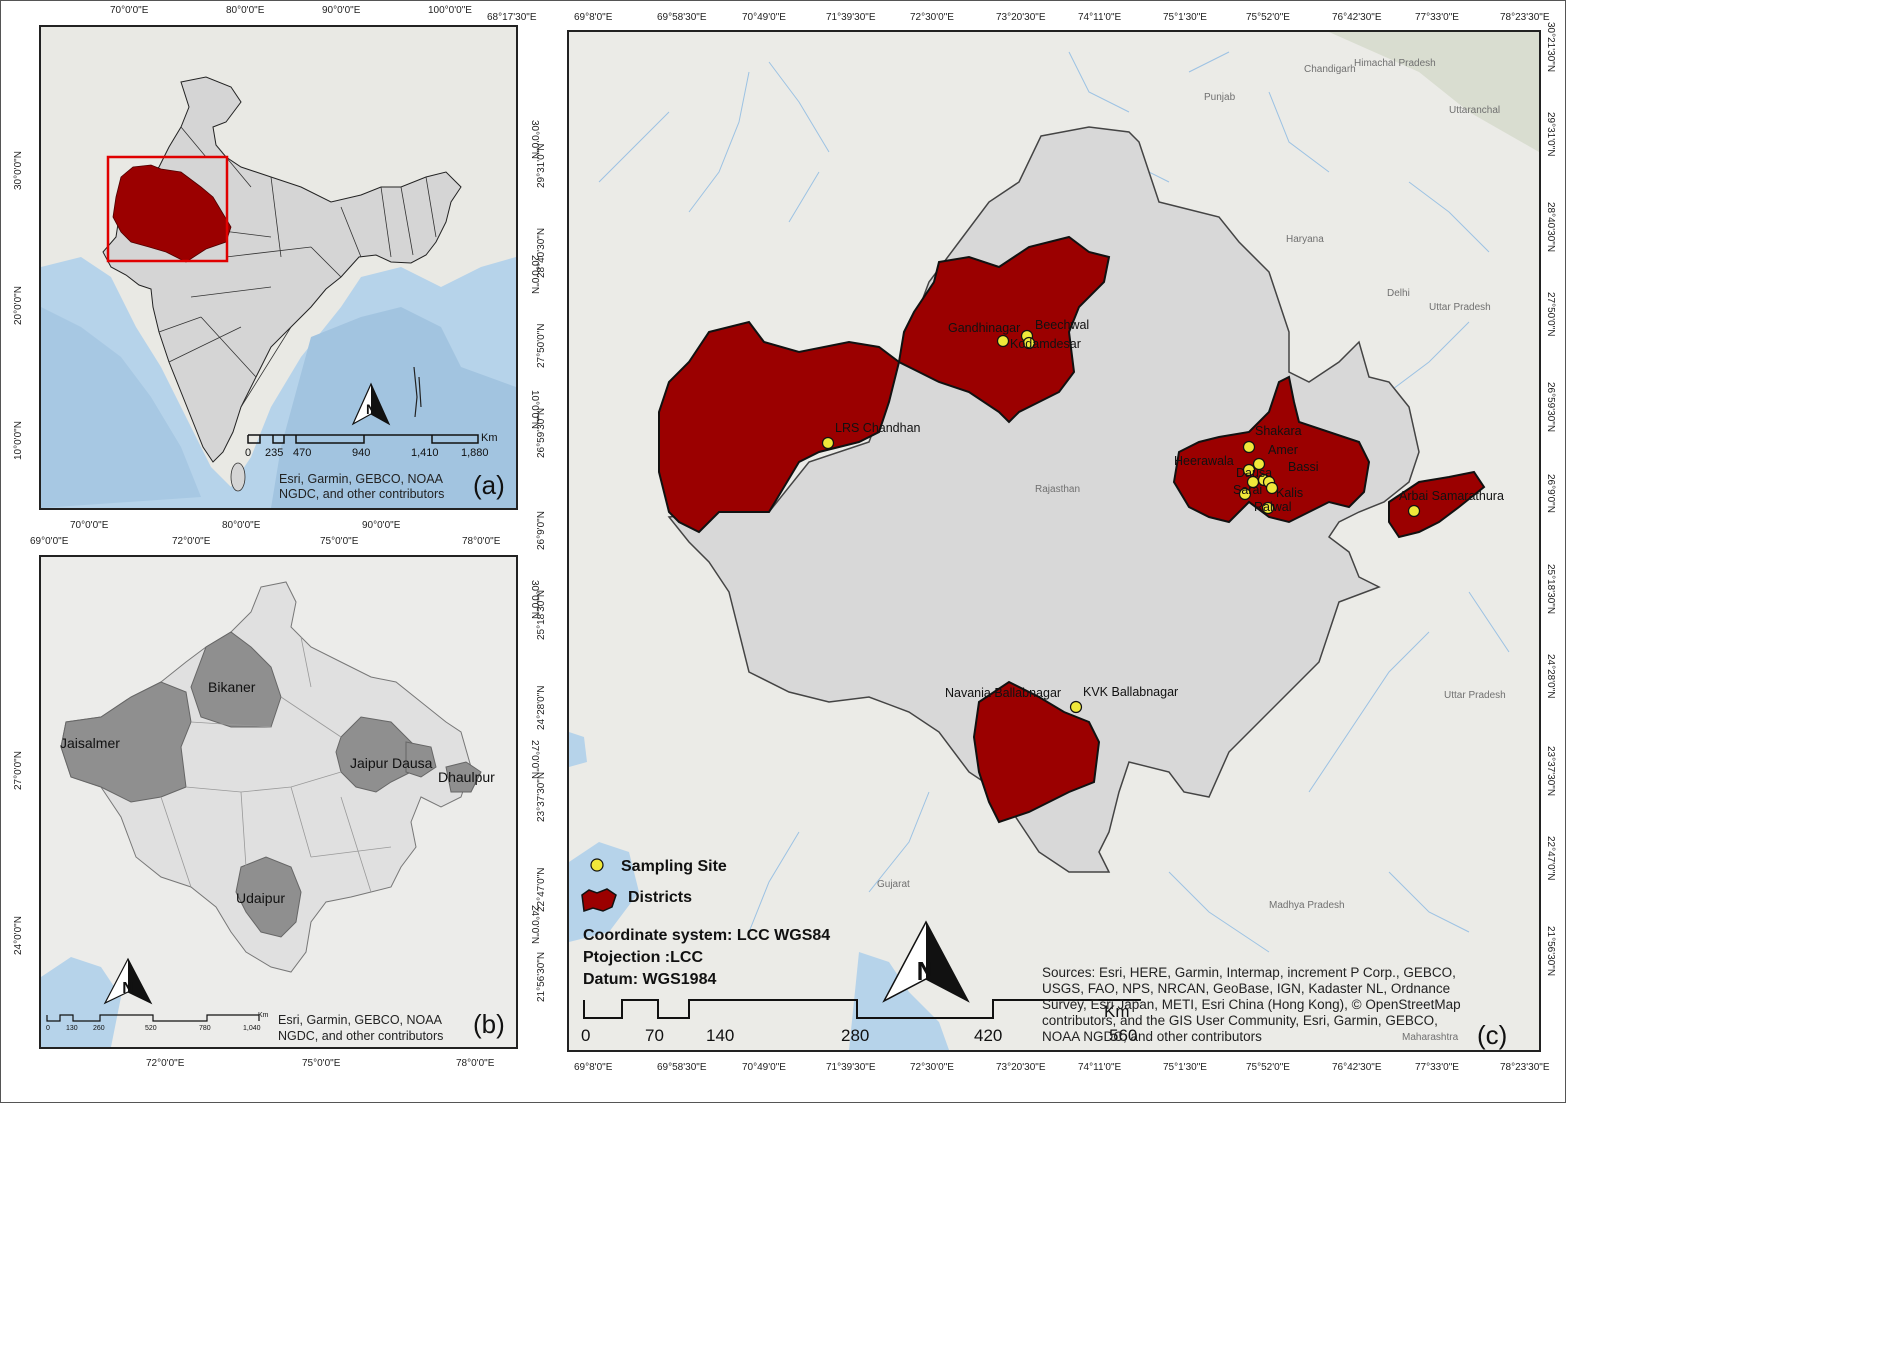 The width and height of the screenshot is (1902, 1347). I want to click on site-label: Amer, so click(1283, 450).